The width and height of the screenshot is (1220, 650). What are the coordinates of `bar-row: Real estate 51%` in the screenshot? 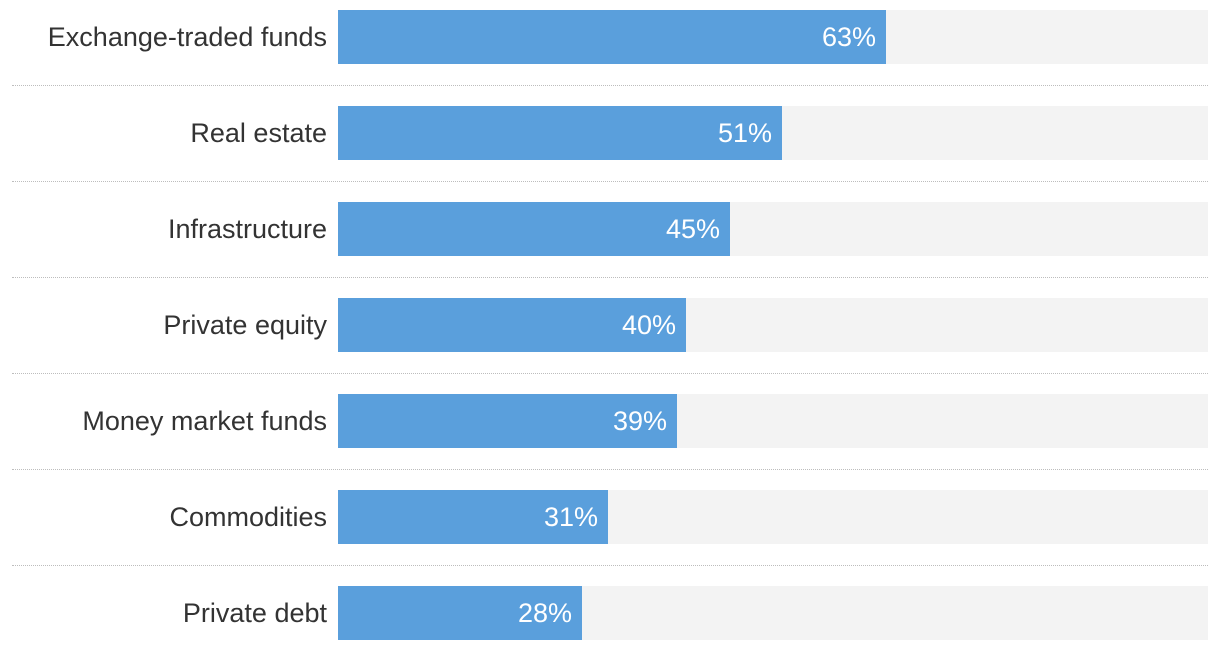 It's located at (610, 133).